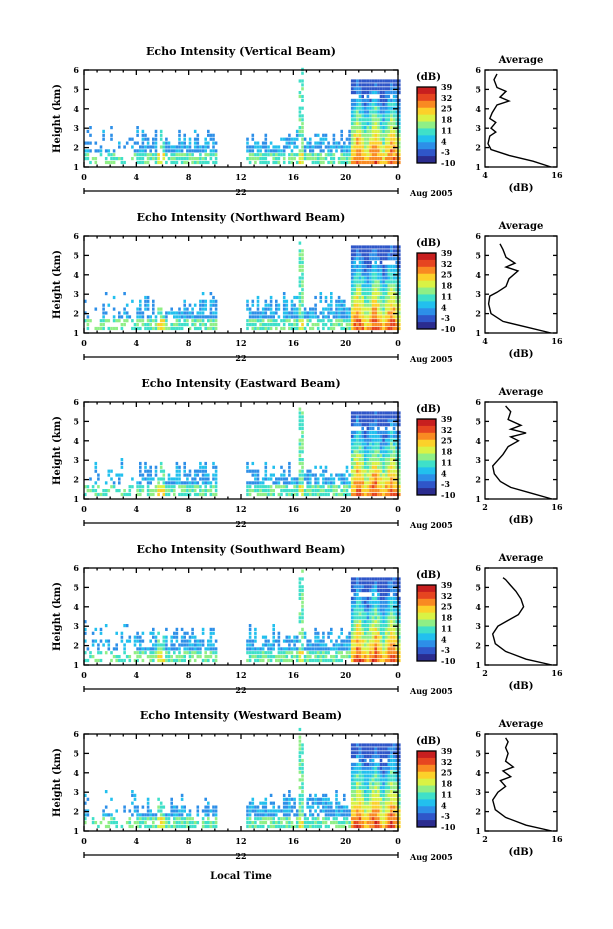 Image resolution: width=613 pixels, height=929 pixels. Describe the element at coordinates (448, 329) in the screenshot. I see `colorbar-tick-label: -10` at that location.